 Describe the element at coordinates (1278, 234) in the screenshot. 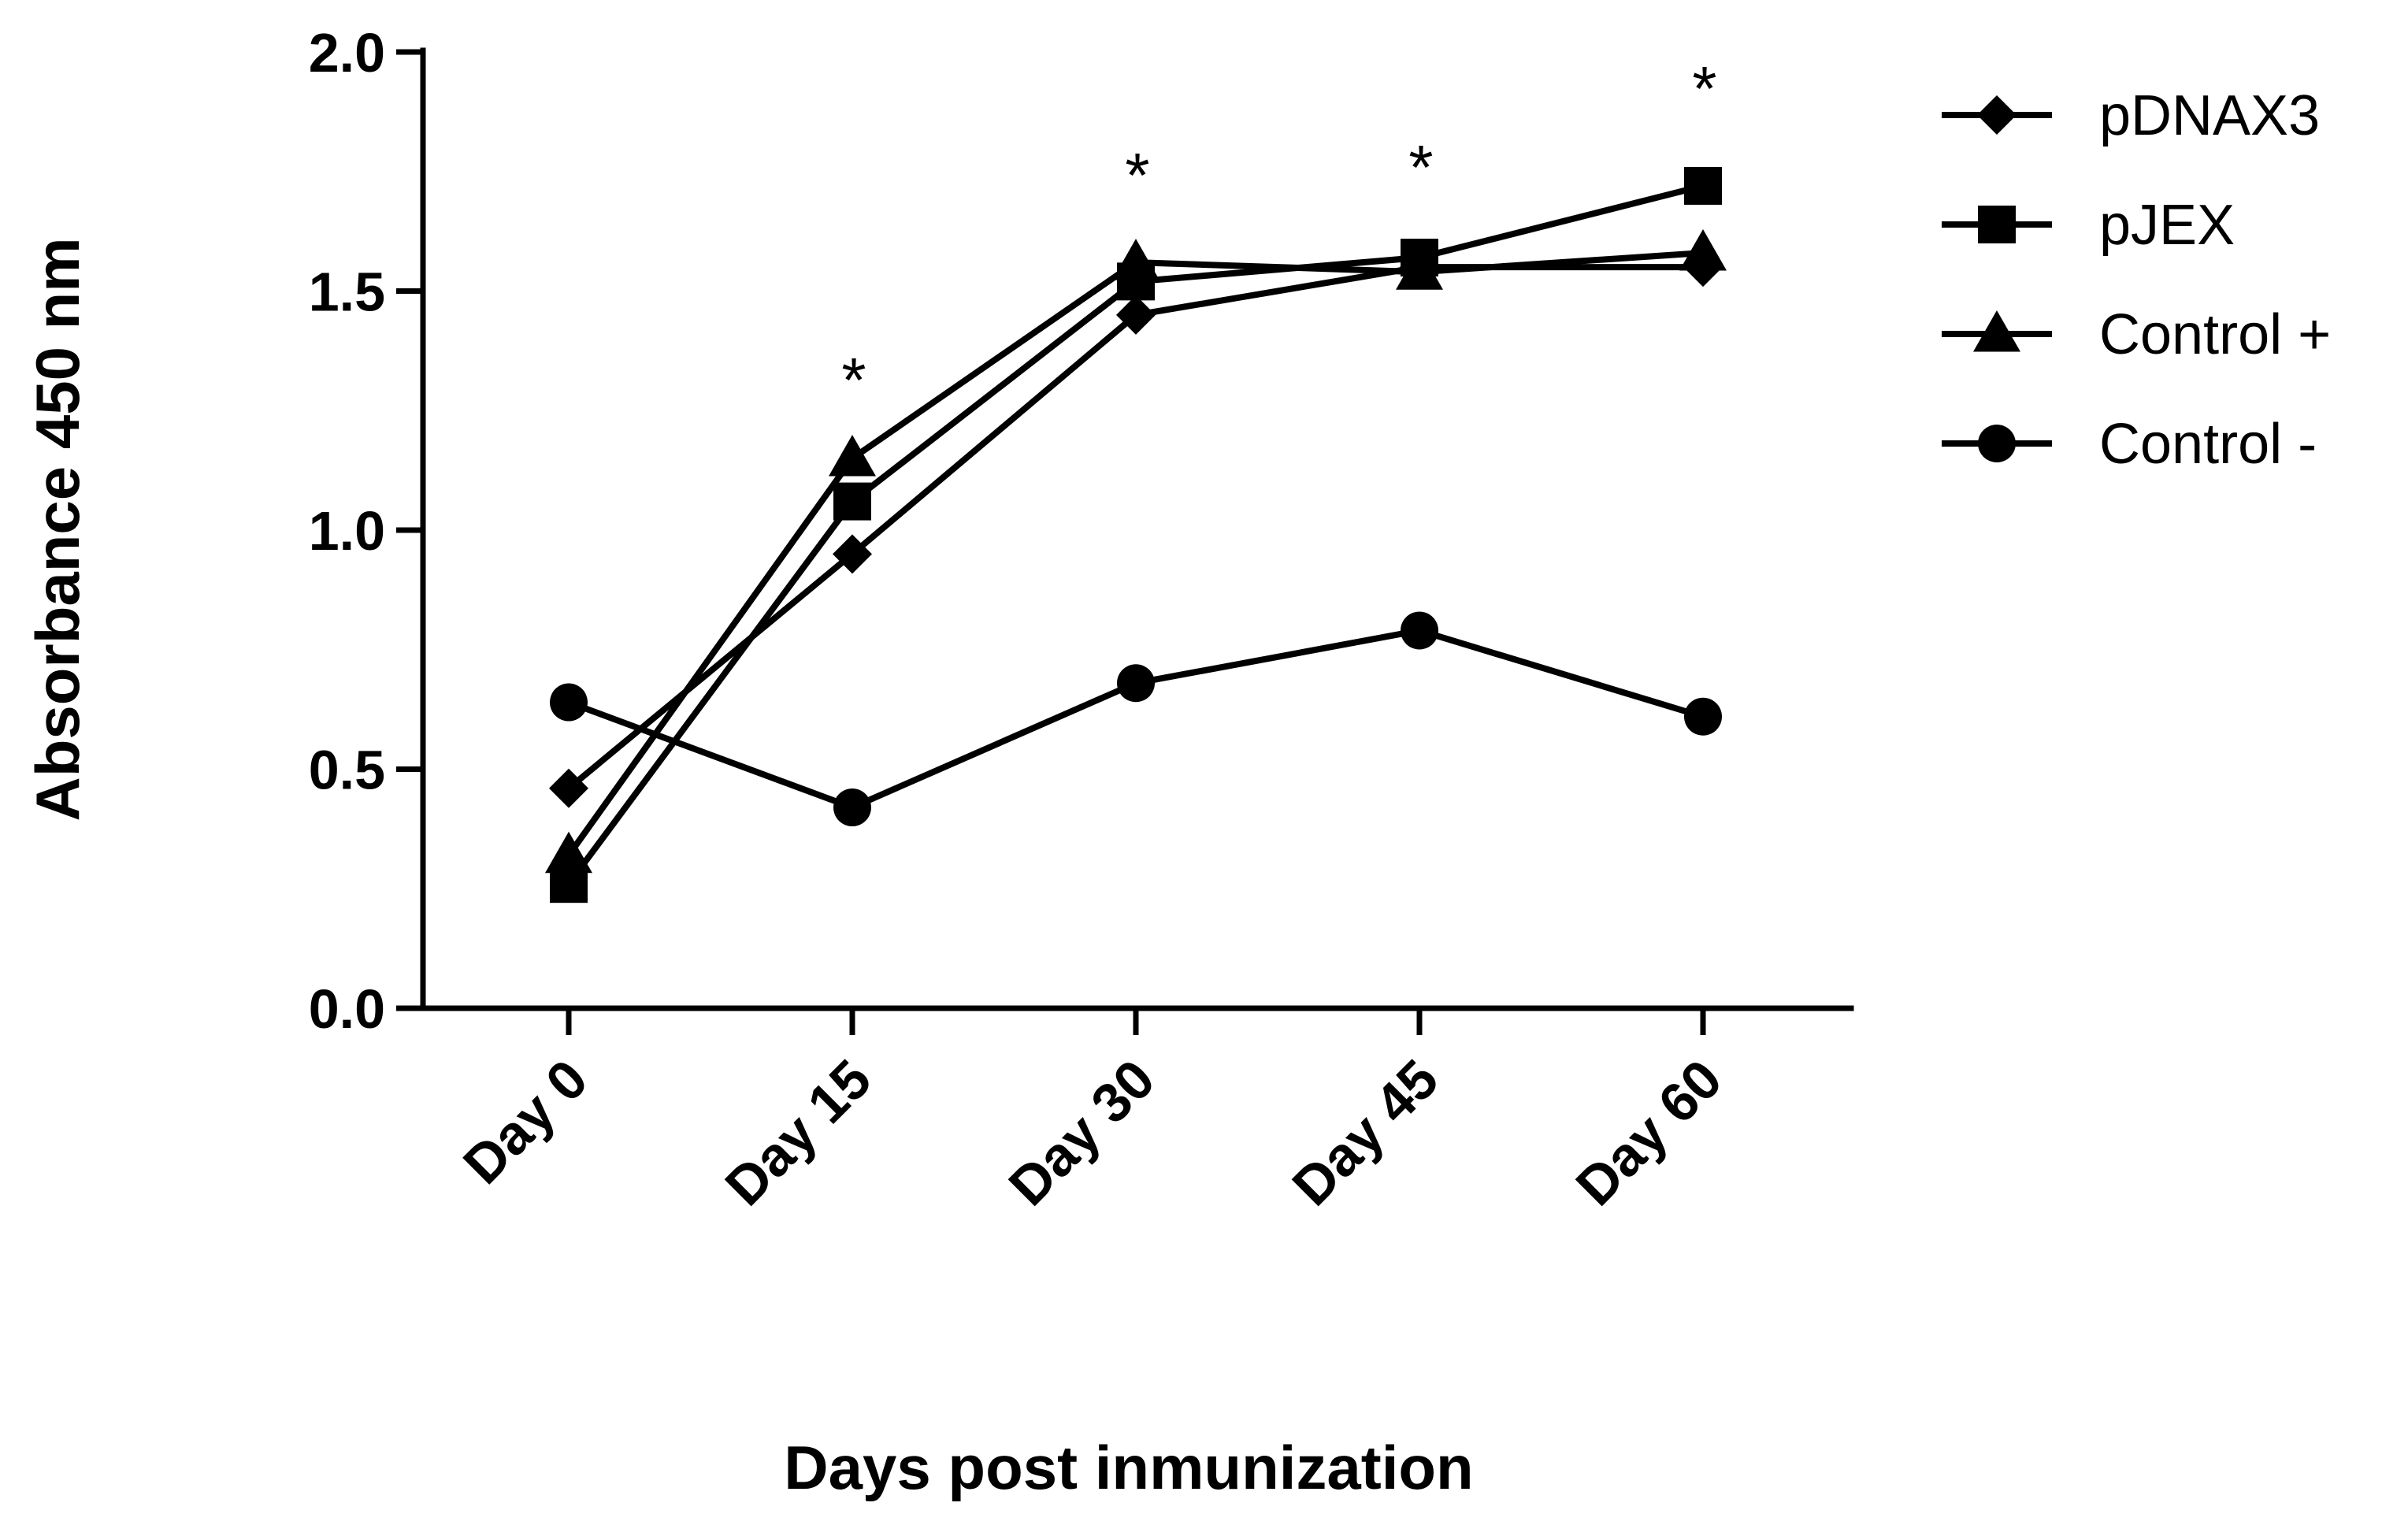

I see `significance-markers: * * * *` at that location.